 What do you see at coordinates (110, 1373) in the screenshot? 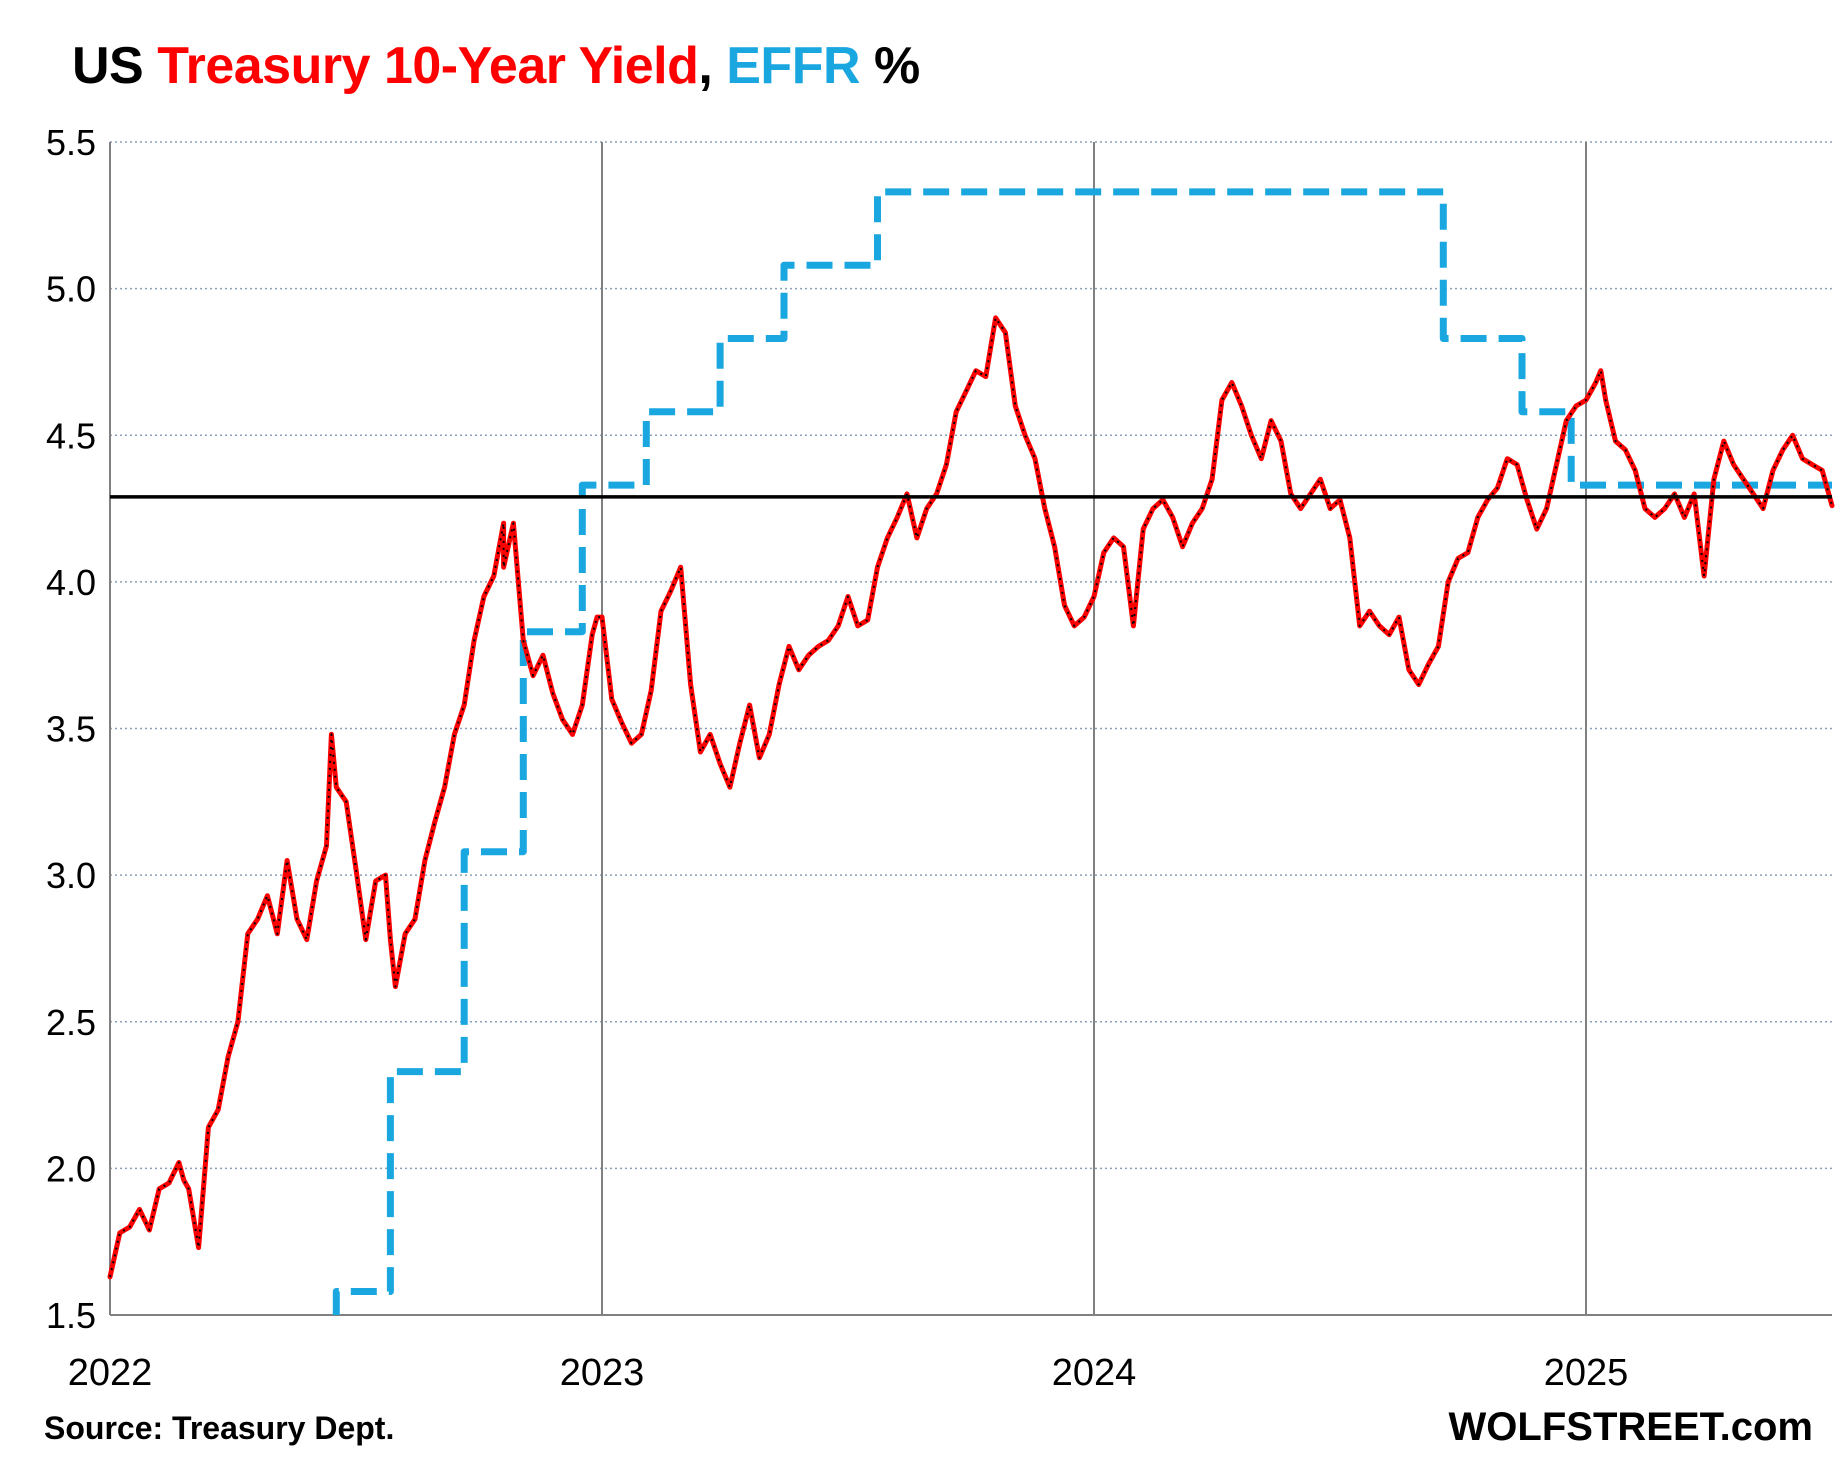
I see `x-tick-label: 2022` at bounding box center [110, 1373].